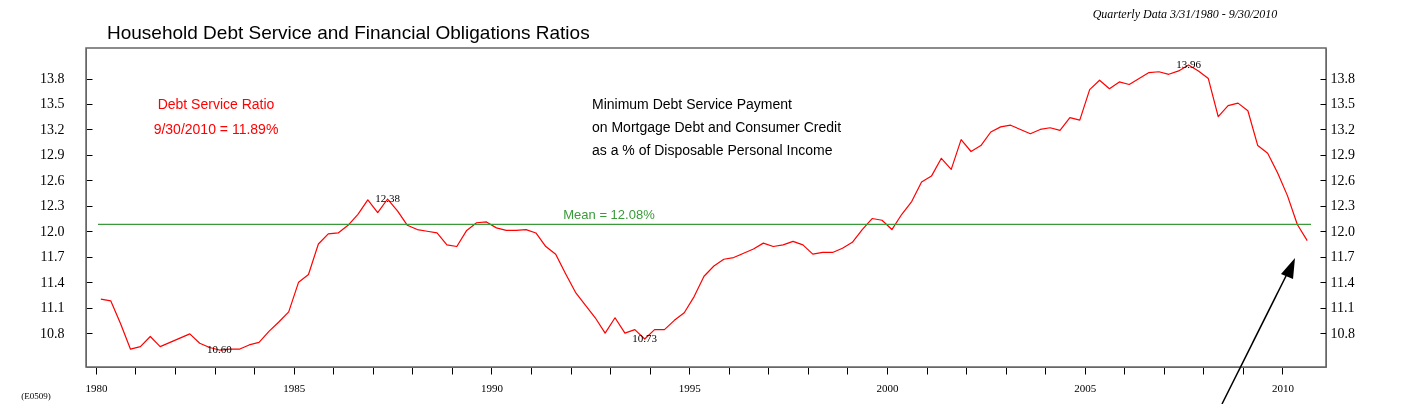  Describe the element at coordinates (1342, 155) in the screenshot. I see `y2-tick-label: 12.9` at that location.